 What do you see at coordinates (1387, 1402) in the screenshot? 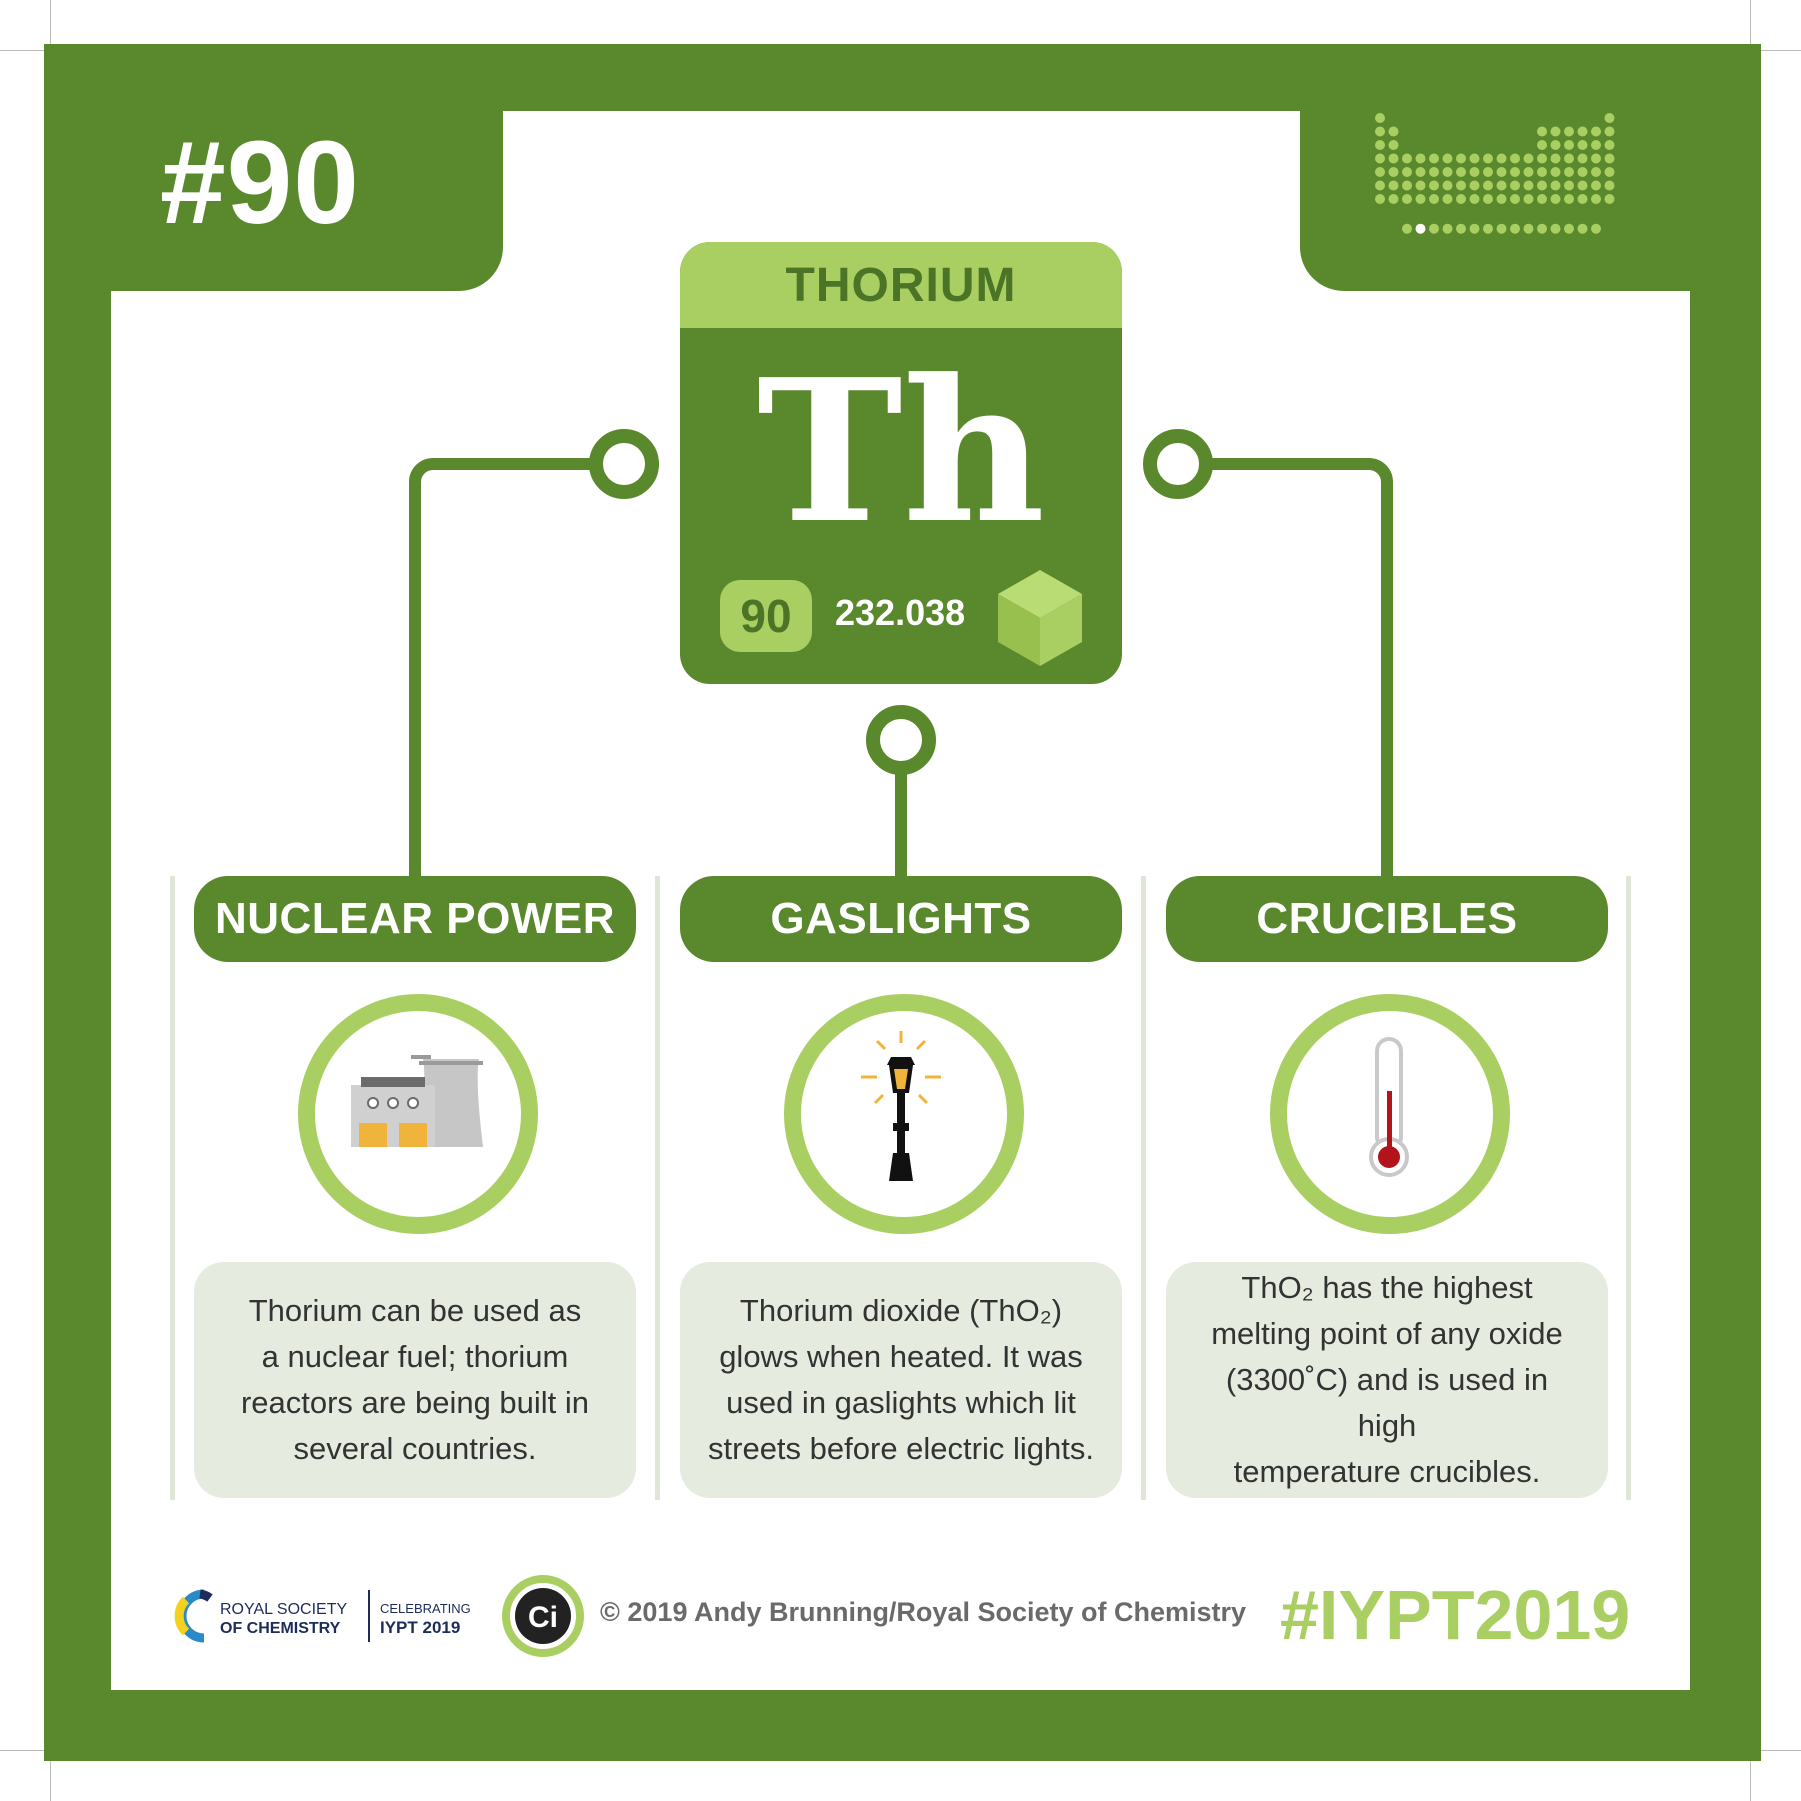
I see `desc-line: (3300˚C) and is used in high` at bounding box center [1387, 1402].